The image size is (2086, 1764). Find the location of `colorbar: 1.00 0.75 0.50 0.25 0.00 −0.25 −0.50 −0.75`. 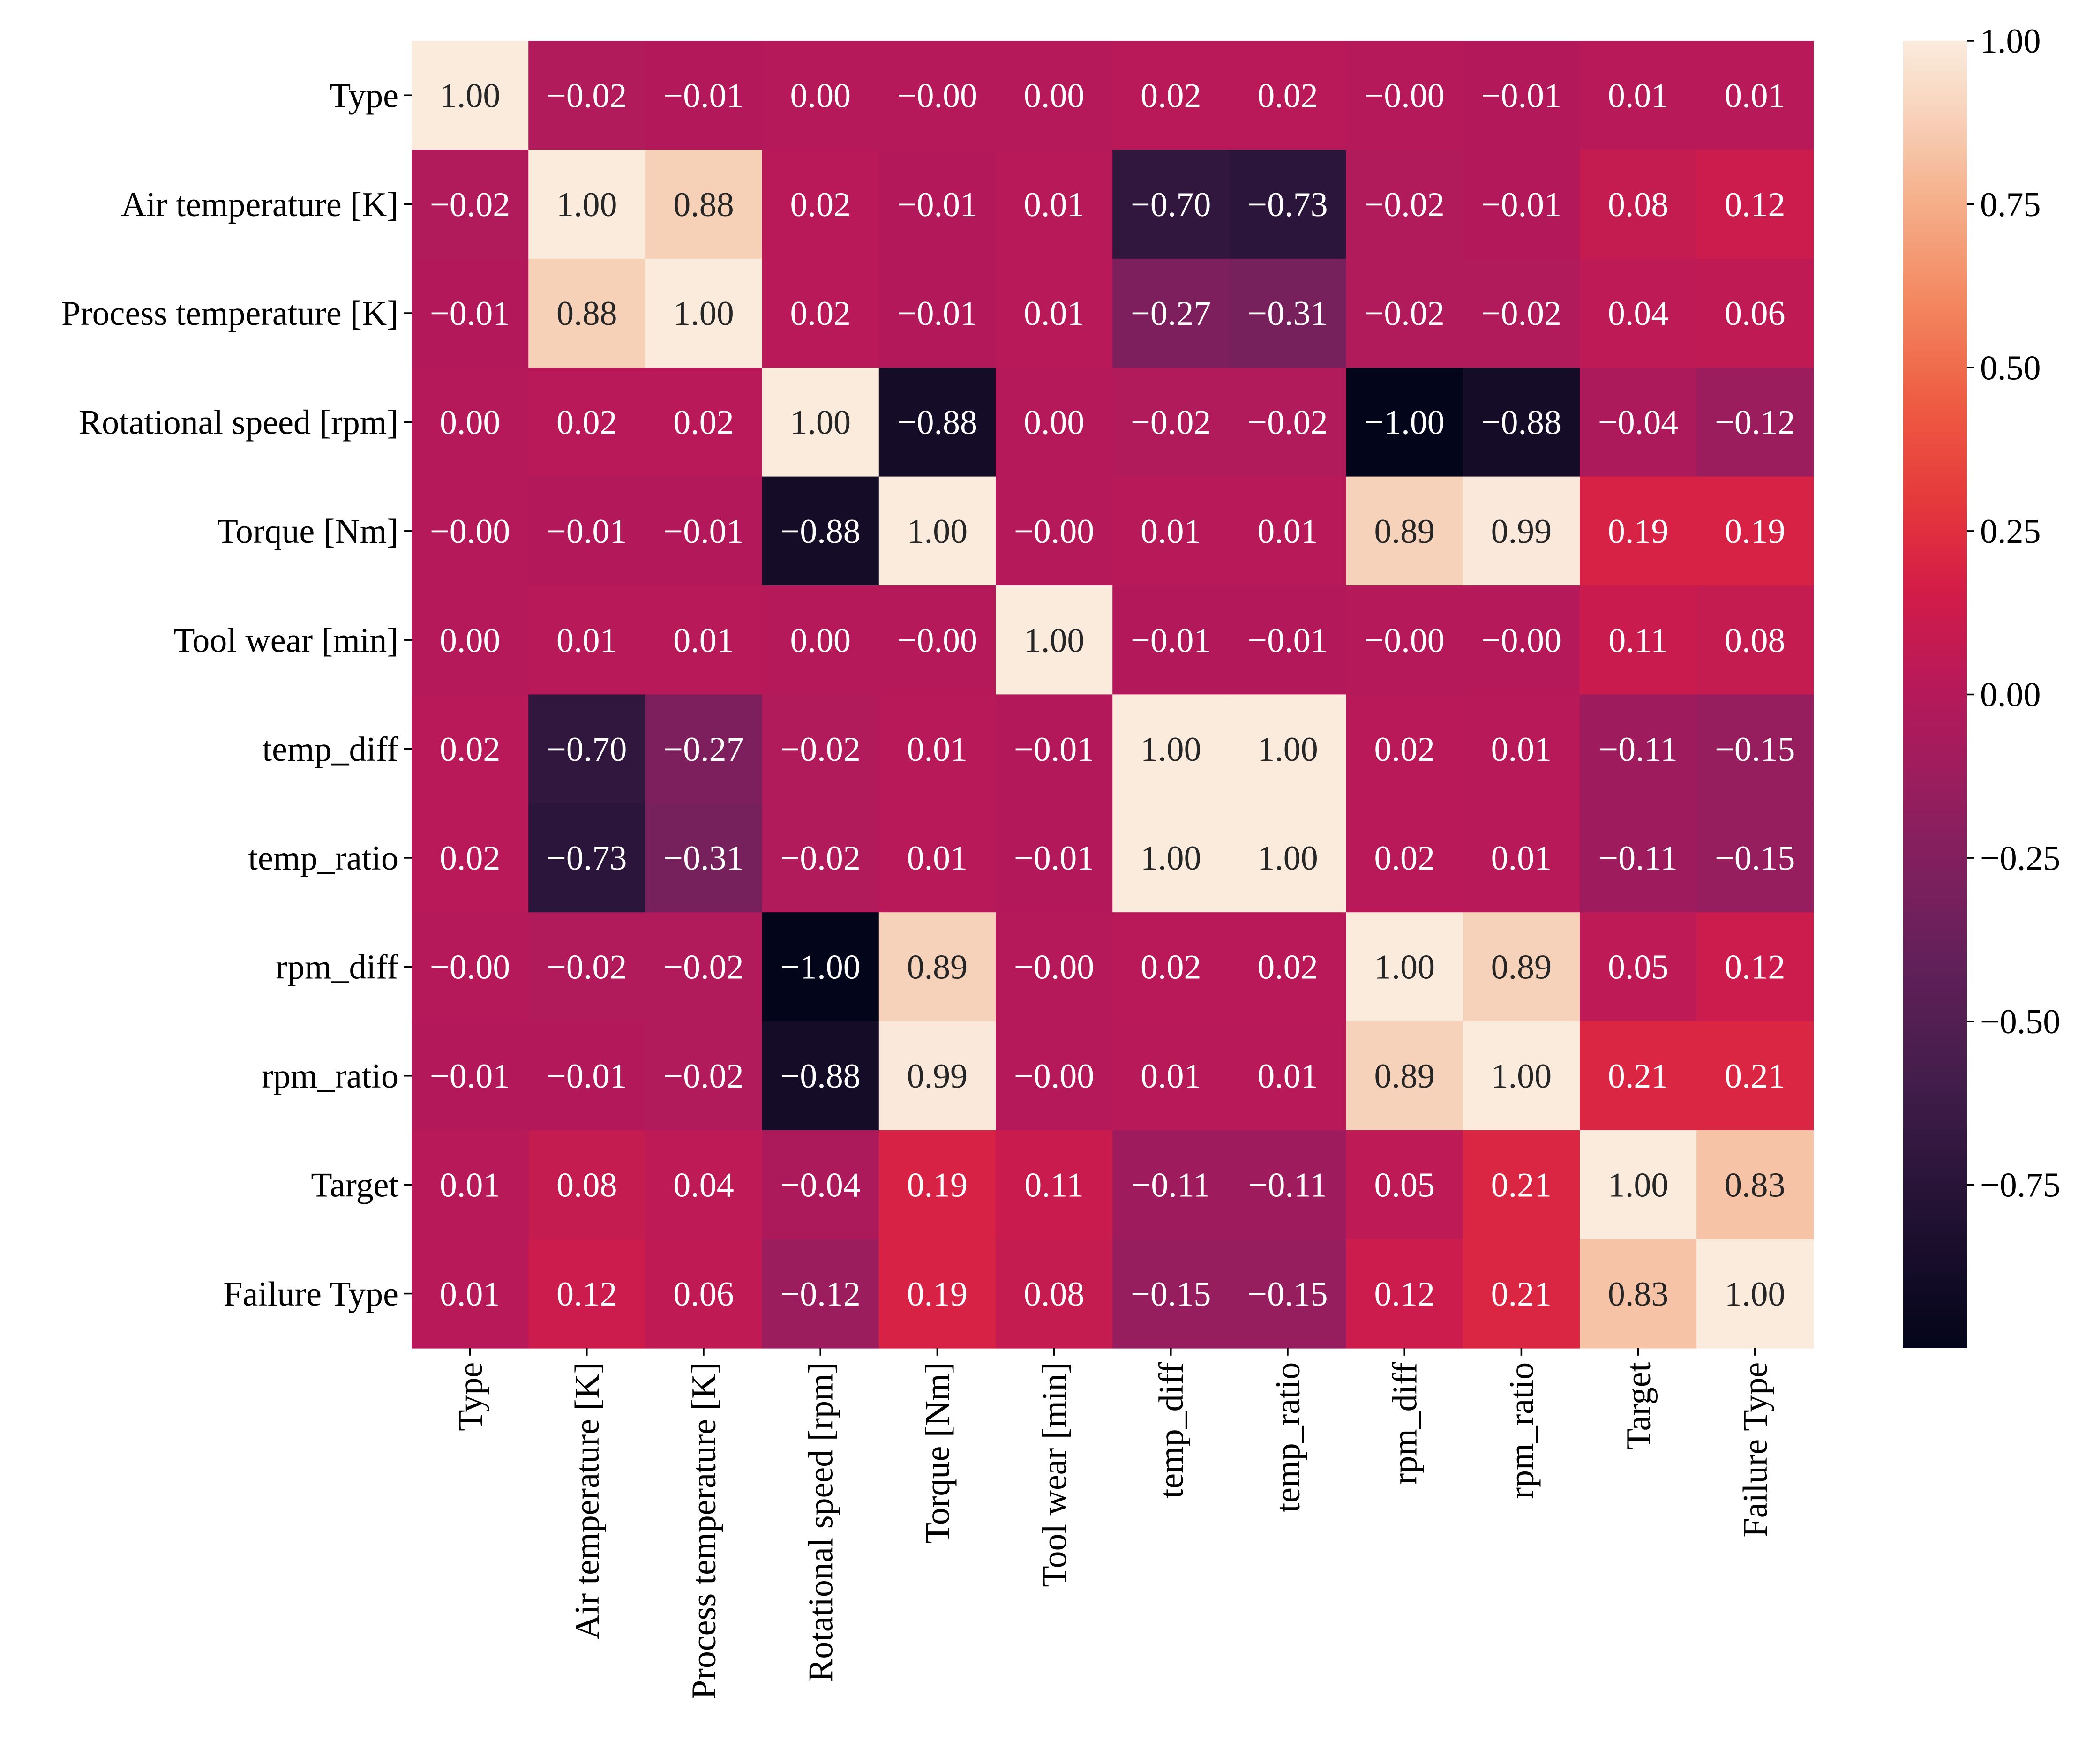

colorbar: 1.00 0.75 0.50 0.25 0.00 −0.25 −0.50 −0.75 is located at coordinates (1981, 685).